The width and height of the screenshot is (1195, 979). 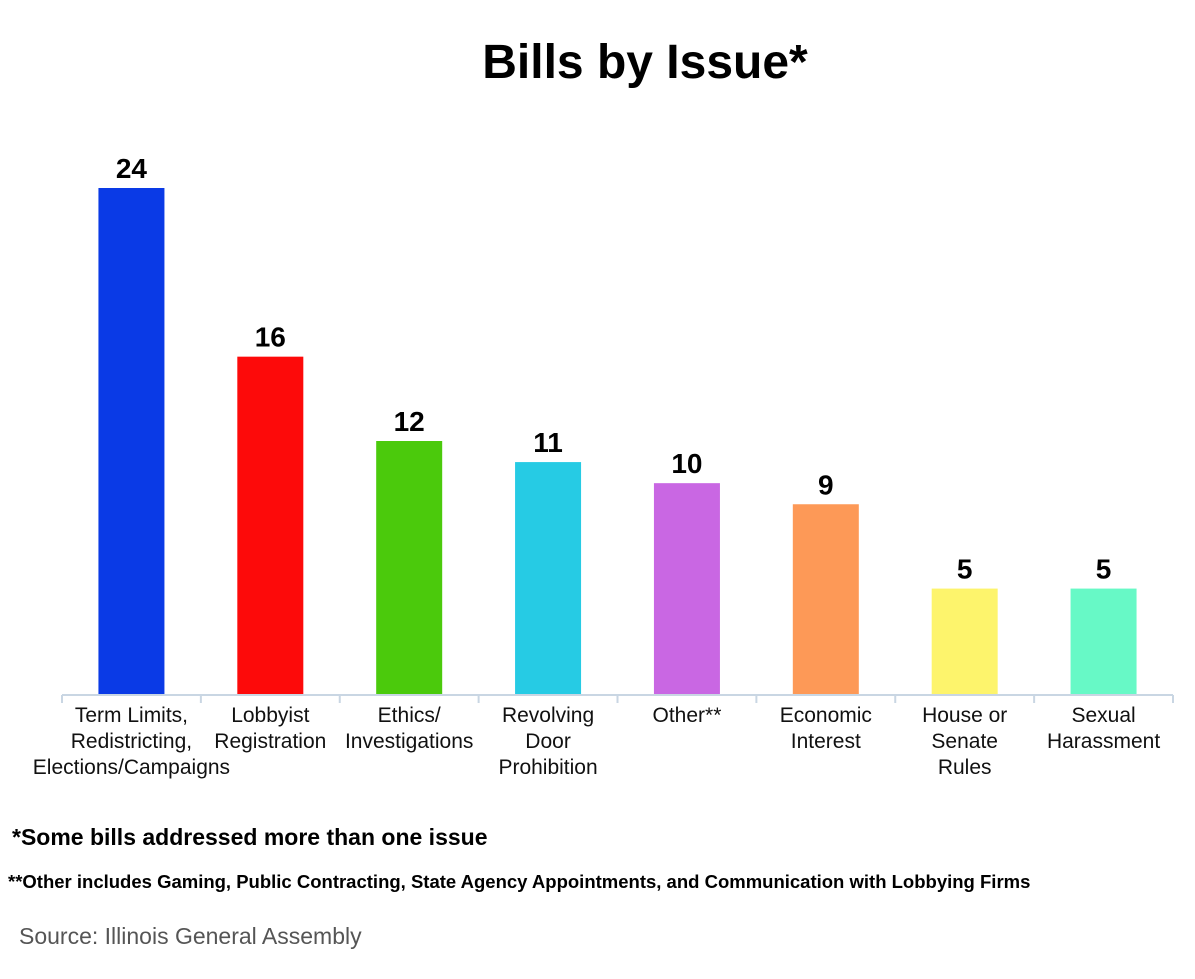 What do you see at coordinates (826, 484) in the screenshot?
I see `bar-value-label: 9` at bounding box center [826, 484].